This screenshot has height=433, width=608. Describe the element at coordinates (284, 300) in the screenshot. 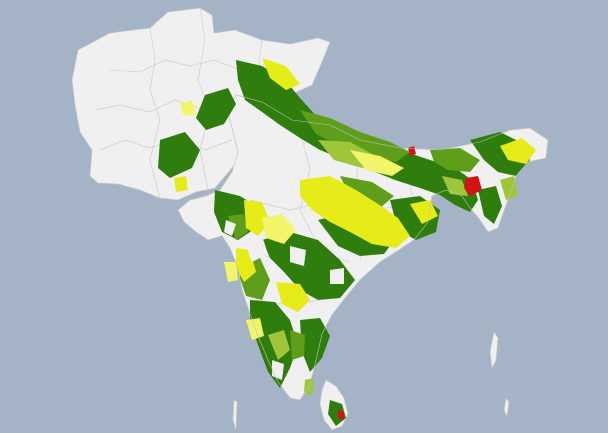

I see `nodata-patches` at that location.